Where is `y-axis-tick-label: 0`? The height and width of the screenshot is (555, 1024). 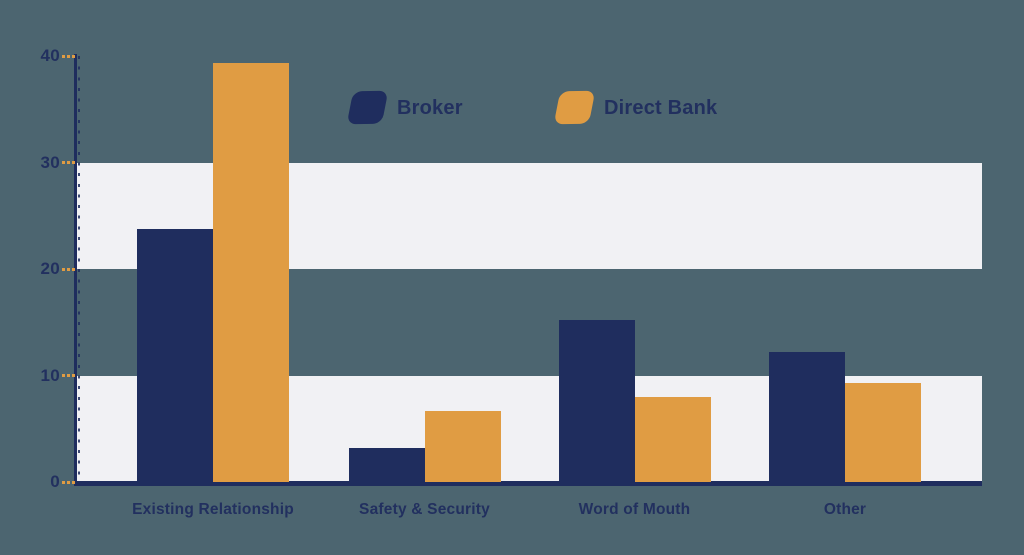 y-axis-tick-label: 0 is located at coordinates (55, 481).